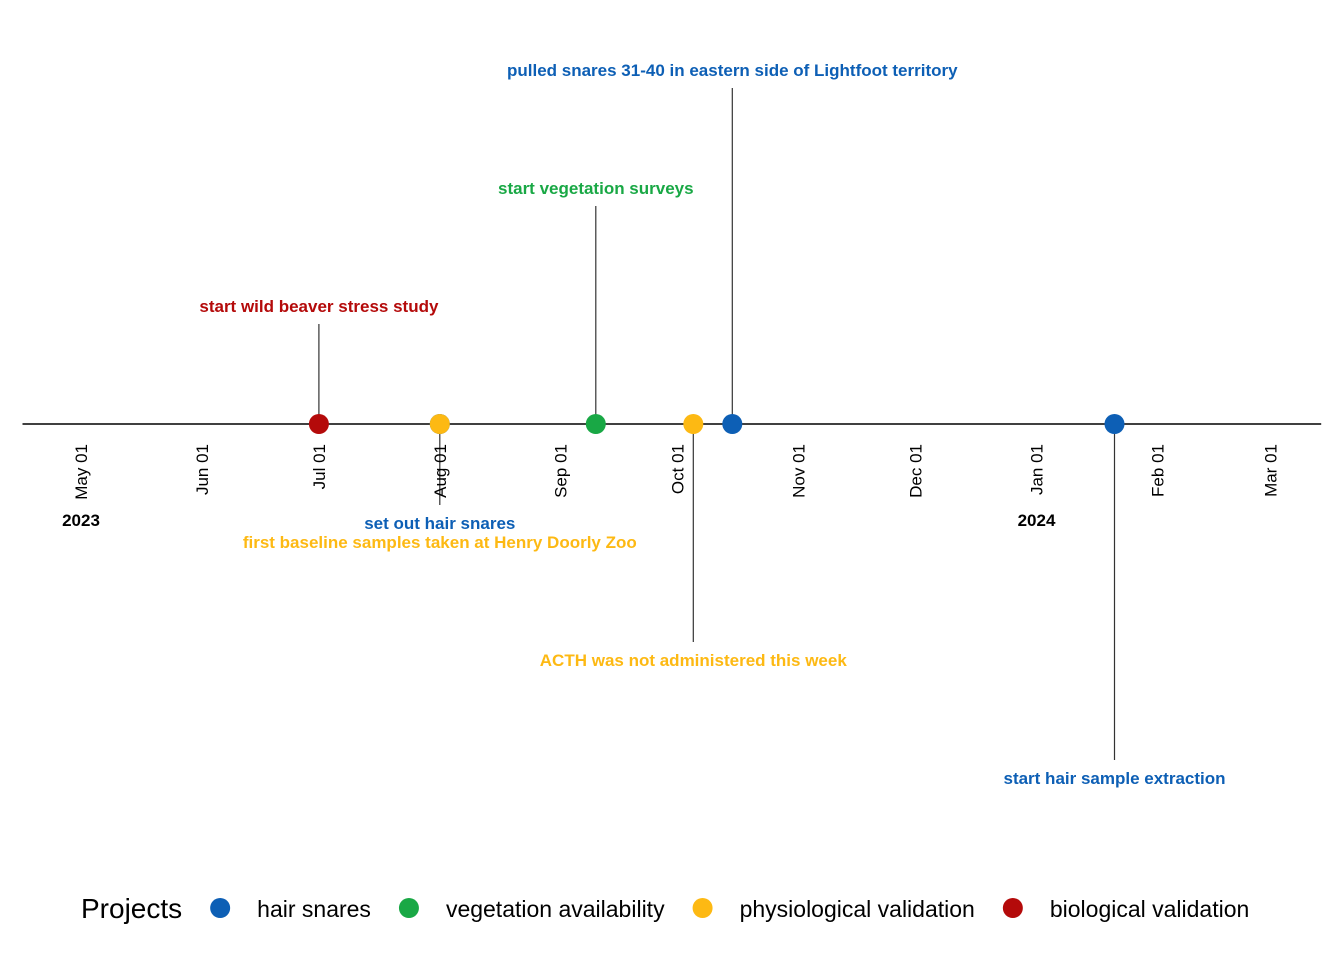 This screenshot has height=960, width=1344. I want to click on tick-label: Oct 01, so click(678, 469).